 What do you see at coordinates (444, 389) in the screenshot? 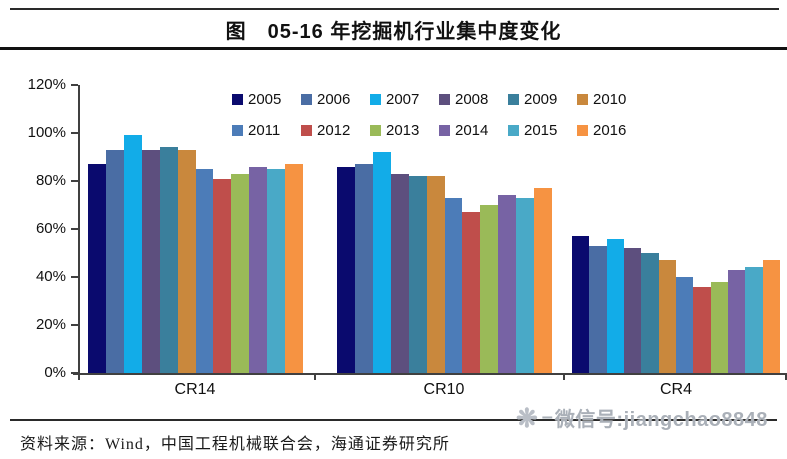
I see `category-label-cr10: CR10` at bounding box center [444, 389].